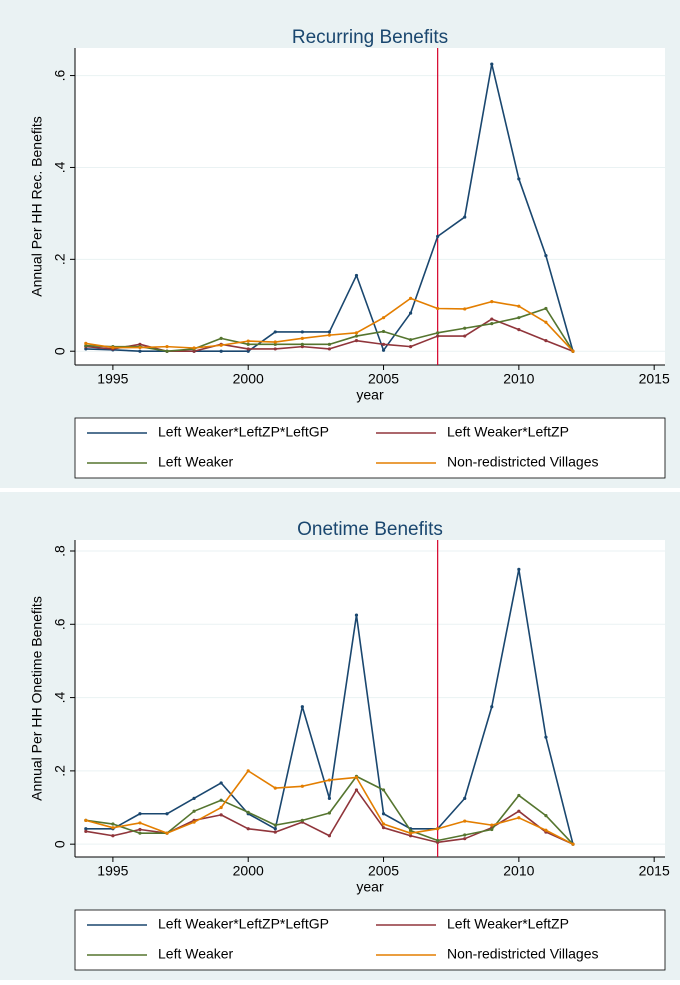 The width and height of the screenshot is (680, 985). Describe the element at coordinates (508, 432) in the screenshot. I see `legend-label: Left Weaker*LeftZP` at that location.